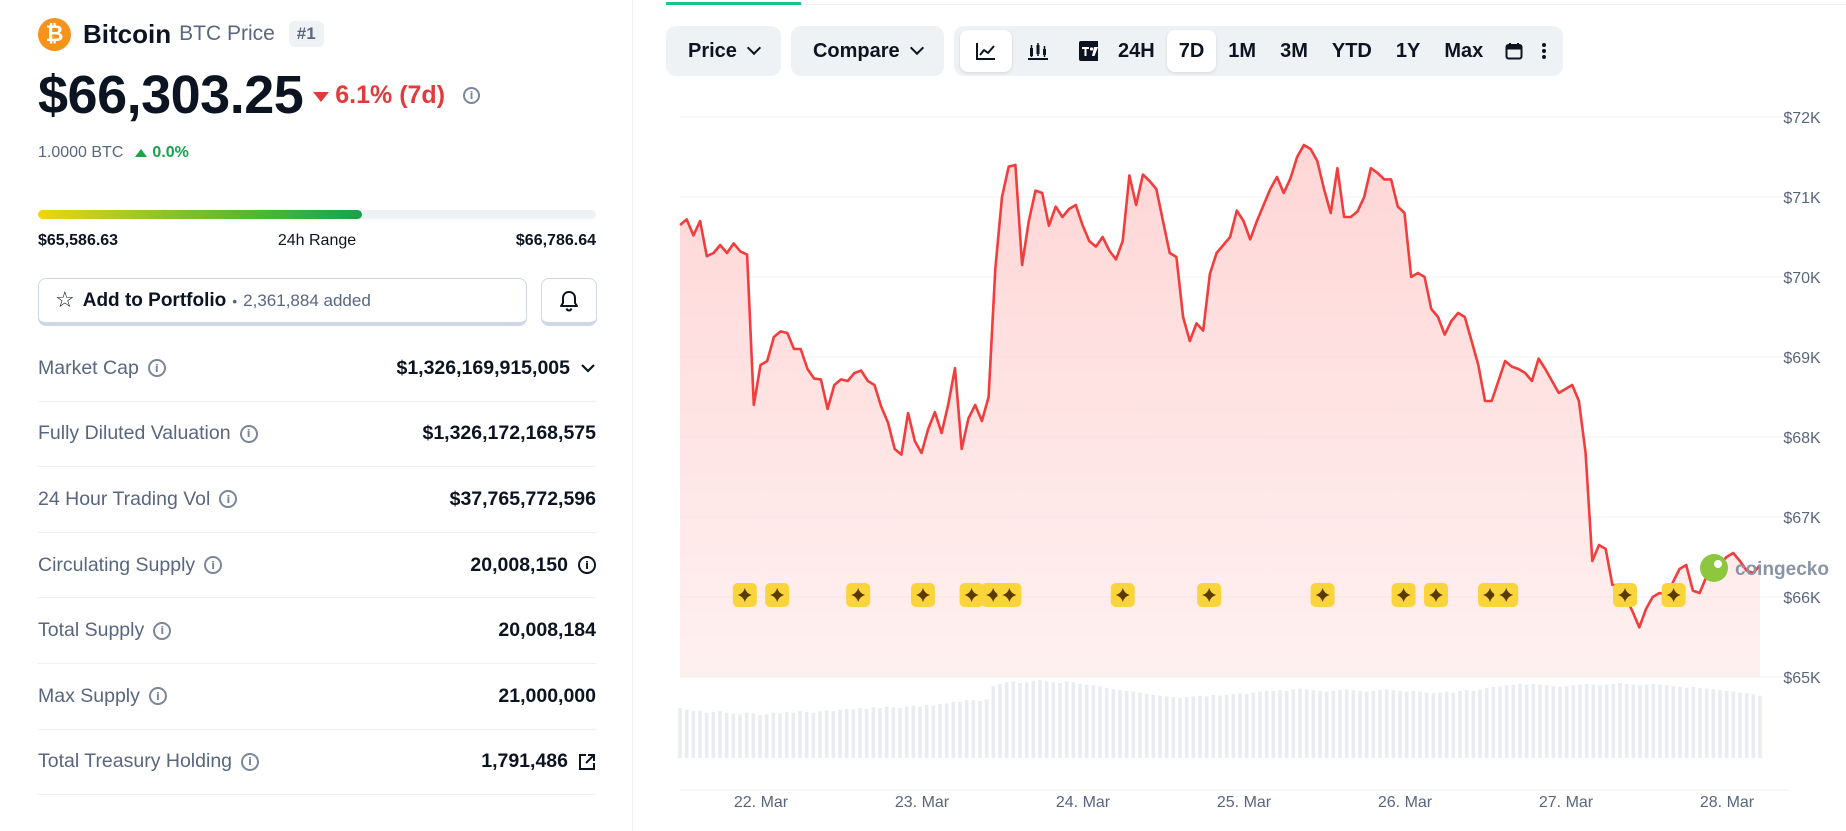  Describe the element at coordinates (547, 695) in the screenshot. I see `stat-value-text: 21,000,000` at that location.